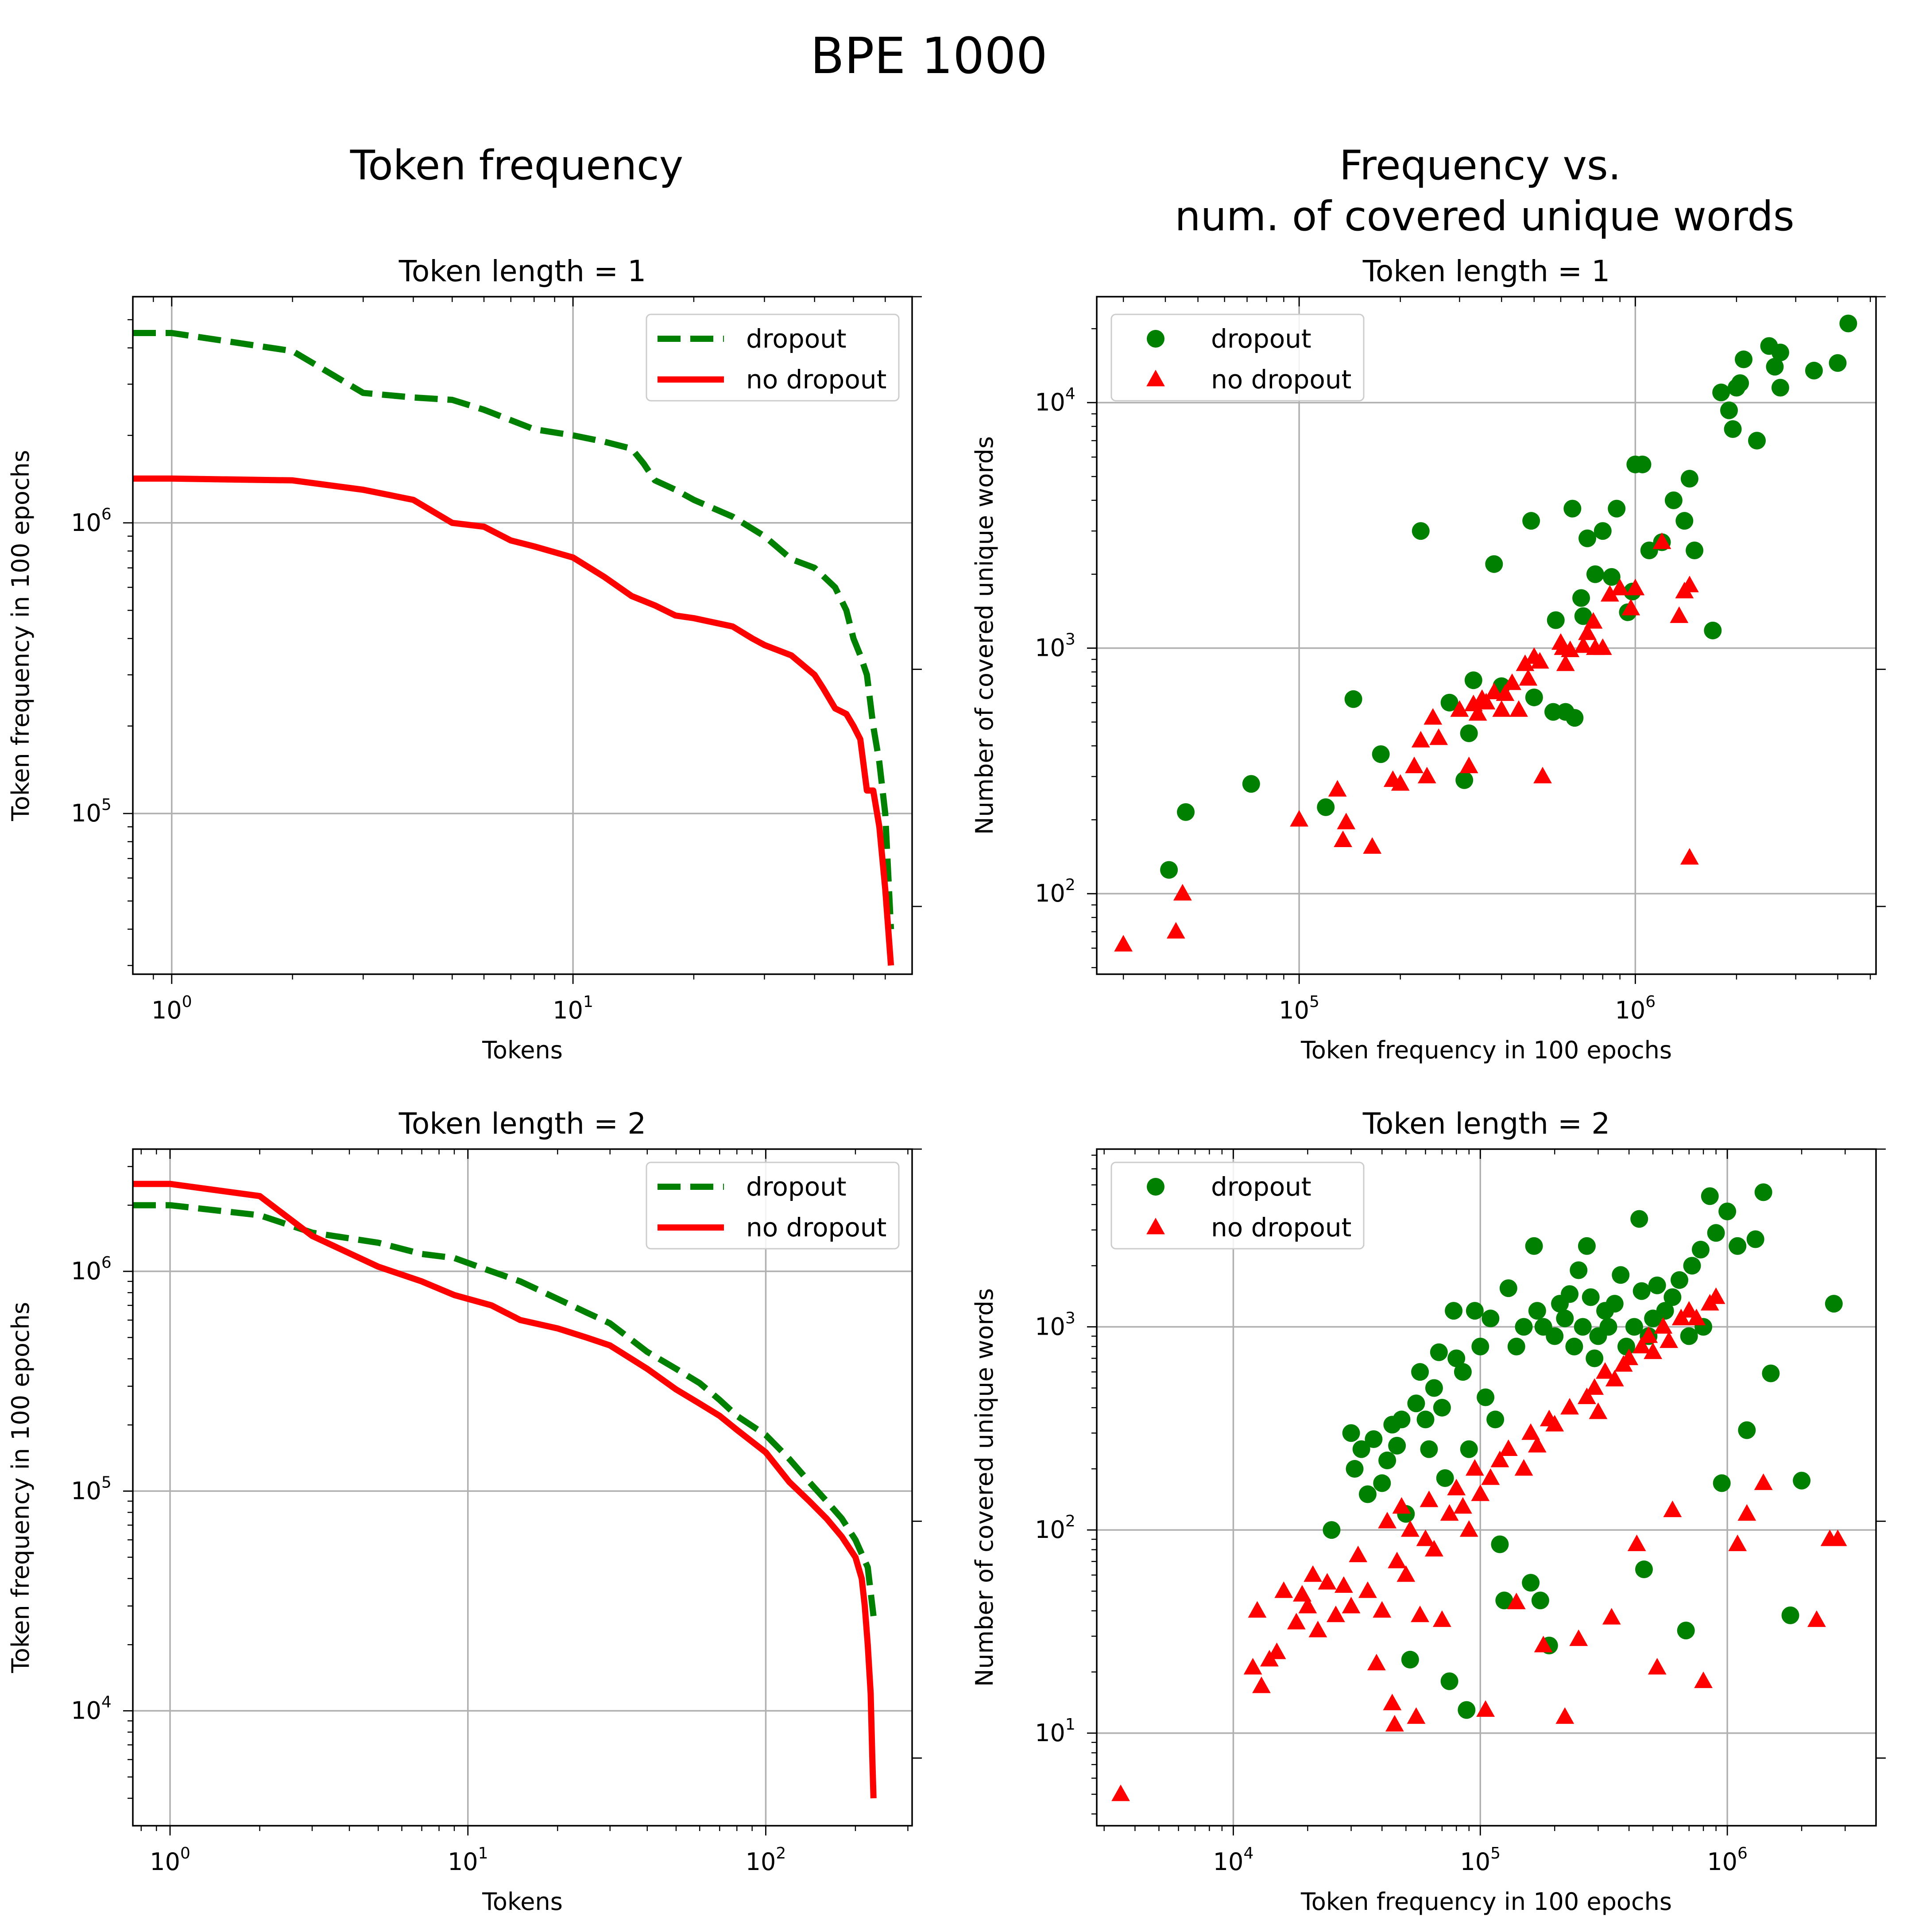  Describe the element at coordinates (21, 635) in the screenshot. I see `y-axis-label: Token frequency in 100 epochs` at that location.